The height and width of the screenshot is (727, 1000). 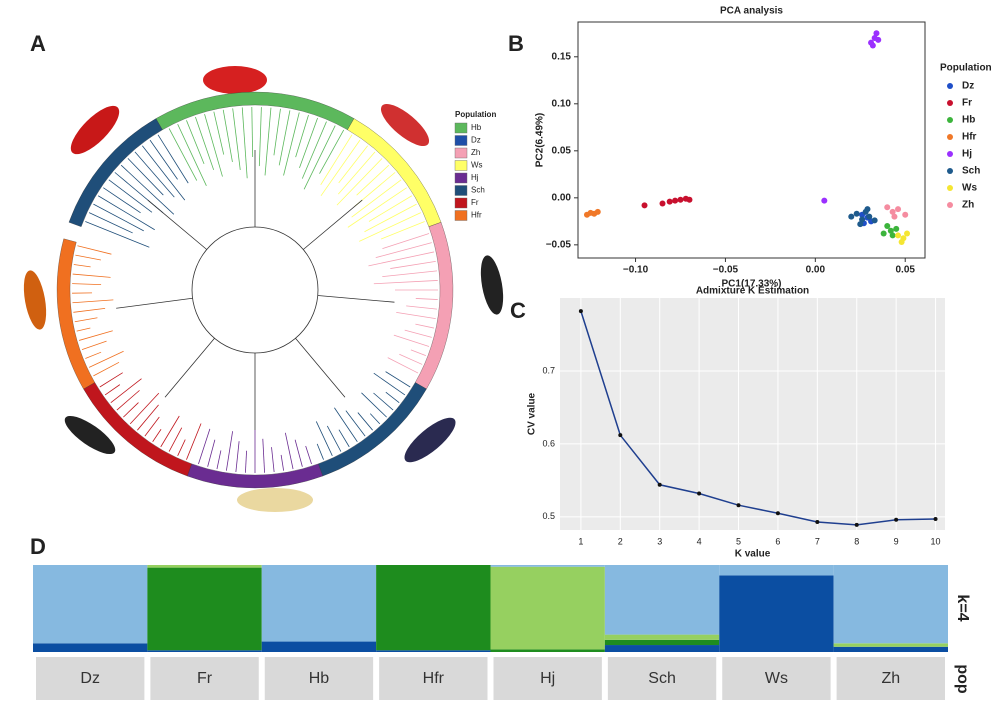 I want to click on legend-label: Hb, so click(x=476, y=127).